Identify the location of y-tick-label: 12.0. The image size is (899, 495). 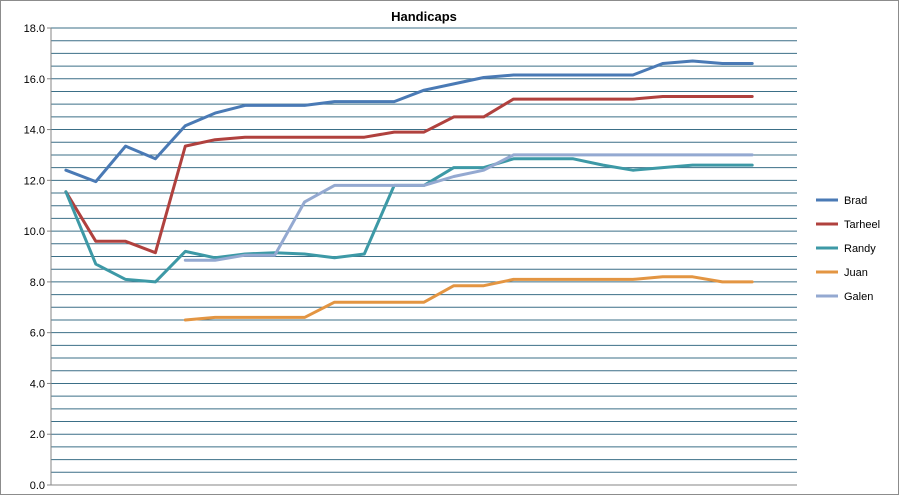
(34, 181).